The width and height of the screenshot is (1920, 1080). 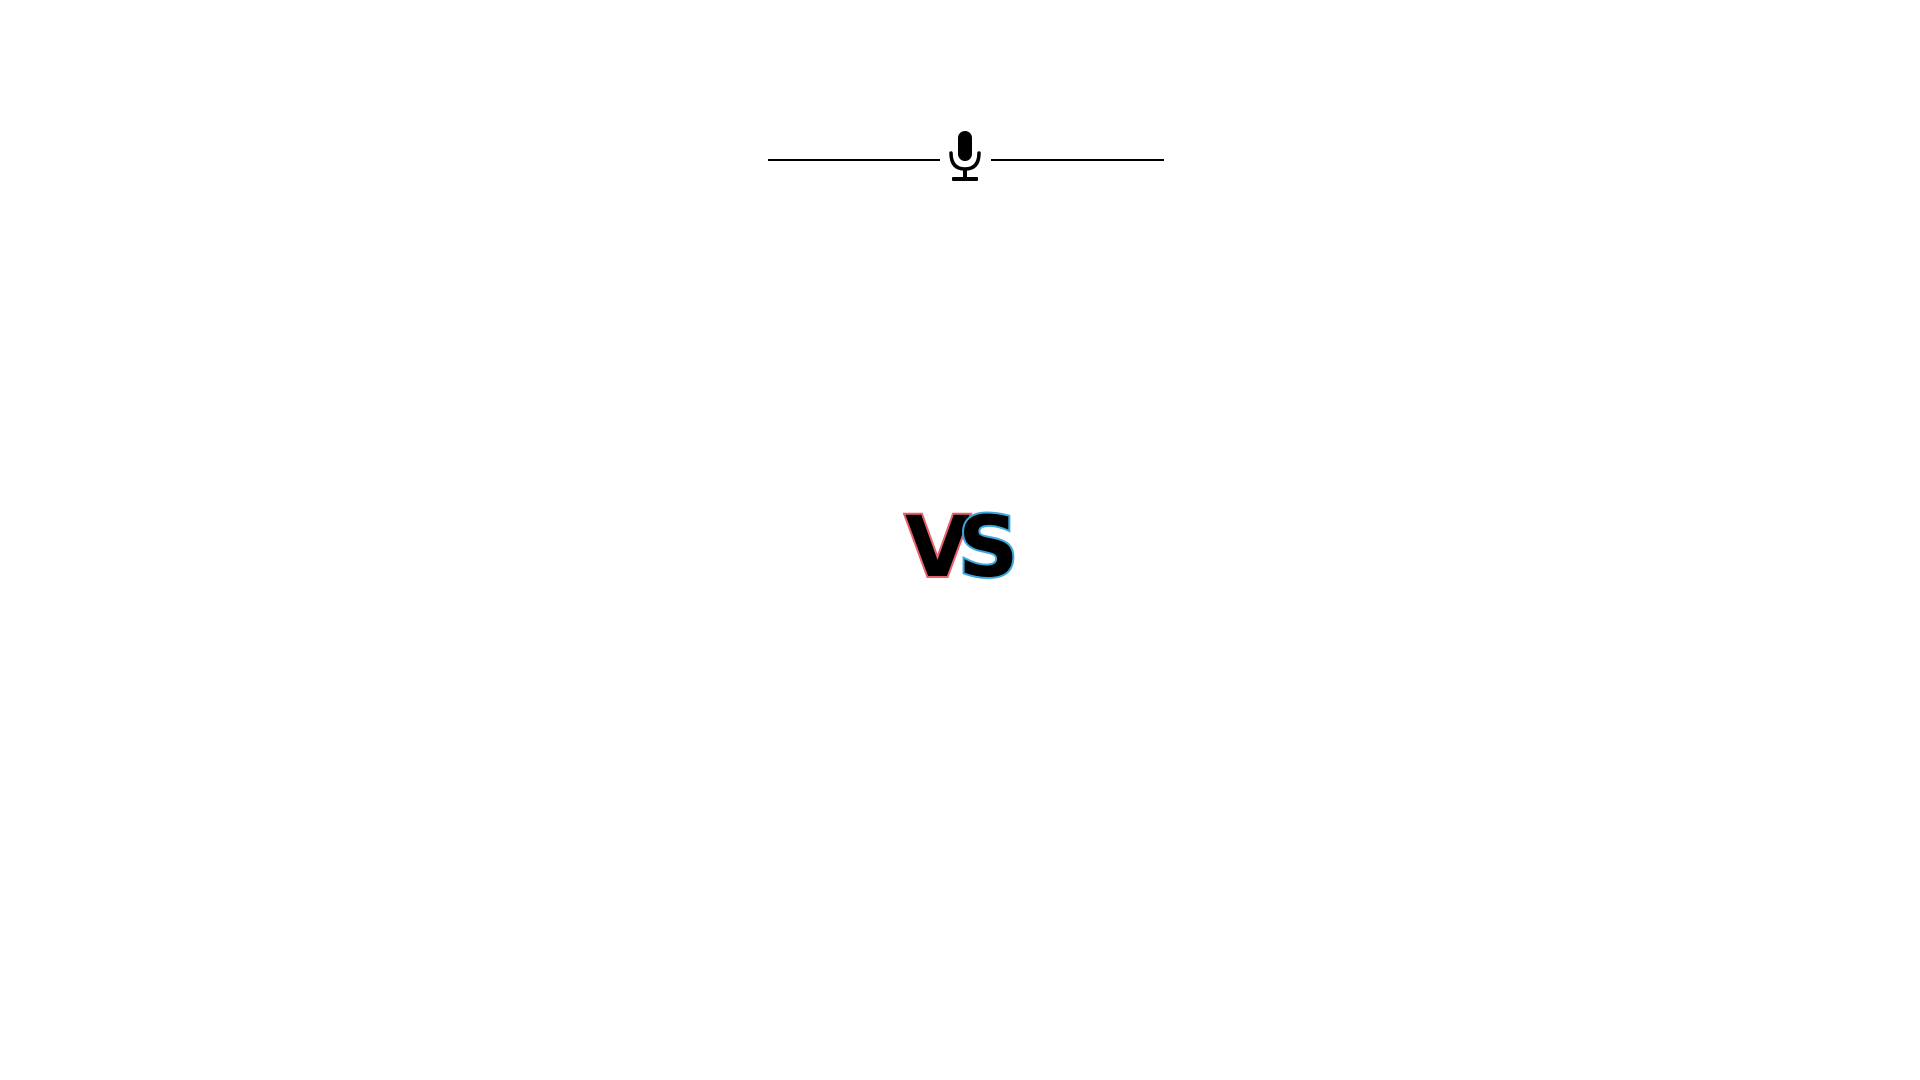 I want to click on microphone-icon, so click(x=965, y=157).